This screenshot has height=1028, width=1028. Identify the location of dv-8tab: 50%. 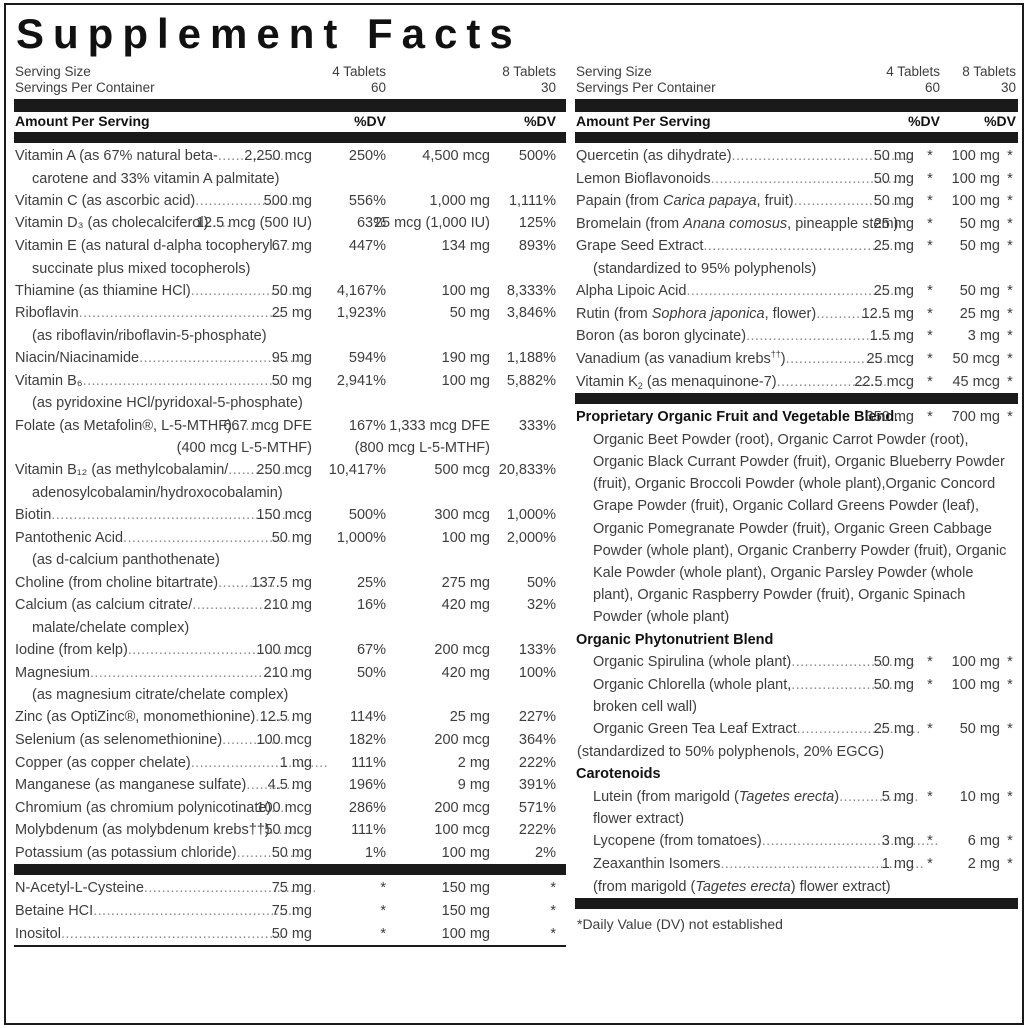
(541, 582).